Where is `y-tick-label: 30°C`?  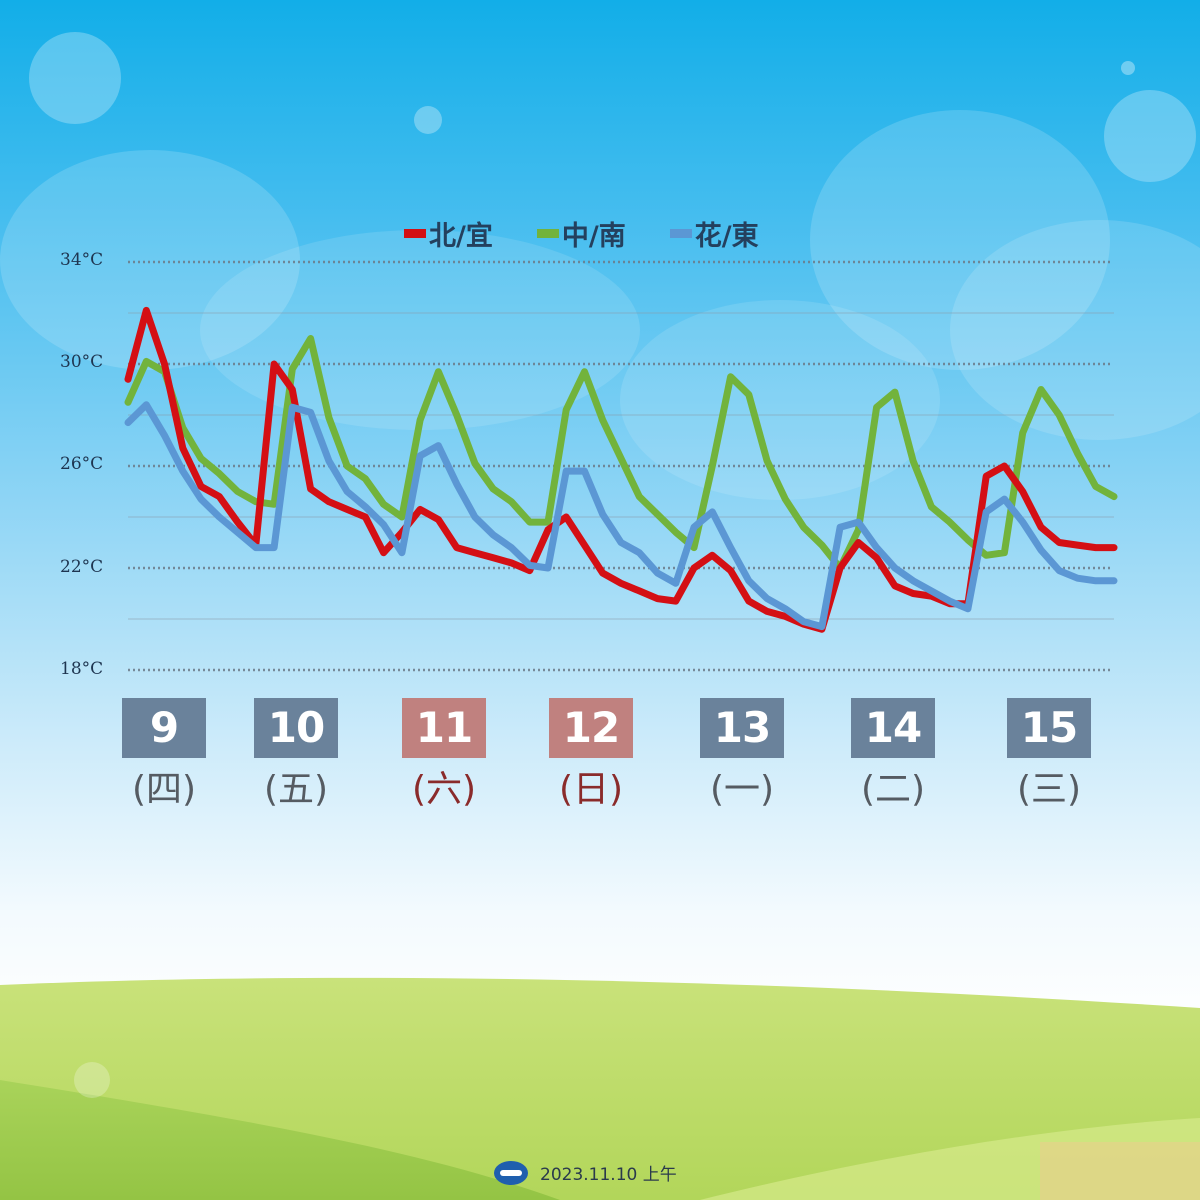 y-tick-label: 30°C is located at coordinates (82, 362).